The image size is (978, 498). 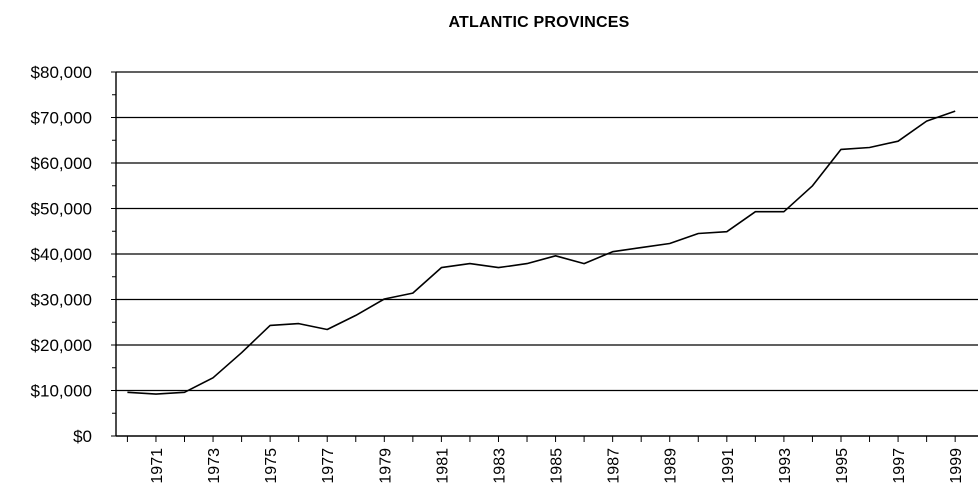 I want to click on x-tick-label: 1979, so click(x=385, y=466).